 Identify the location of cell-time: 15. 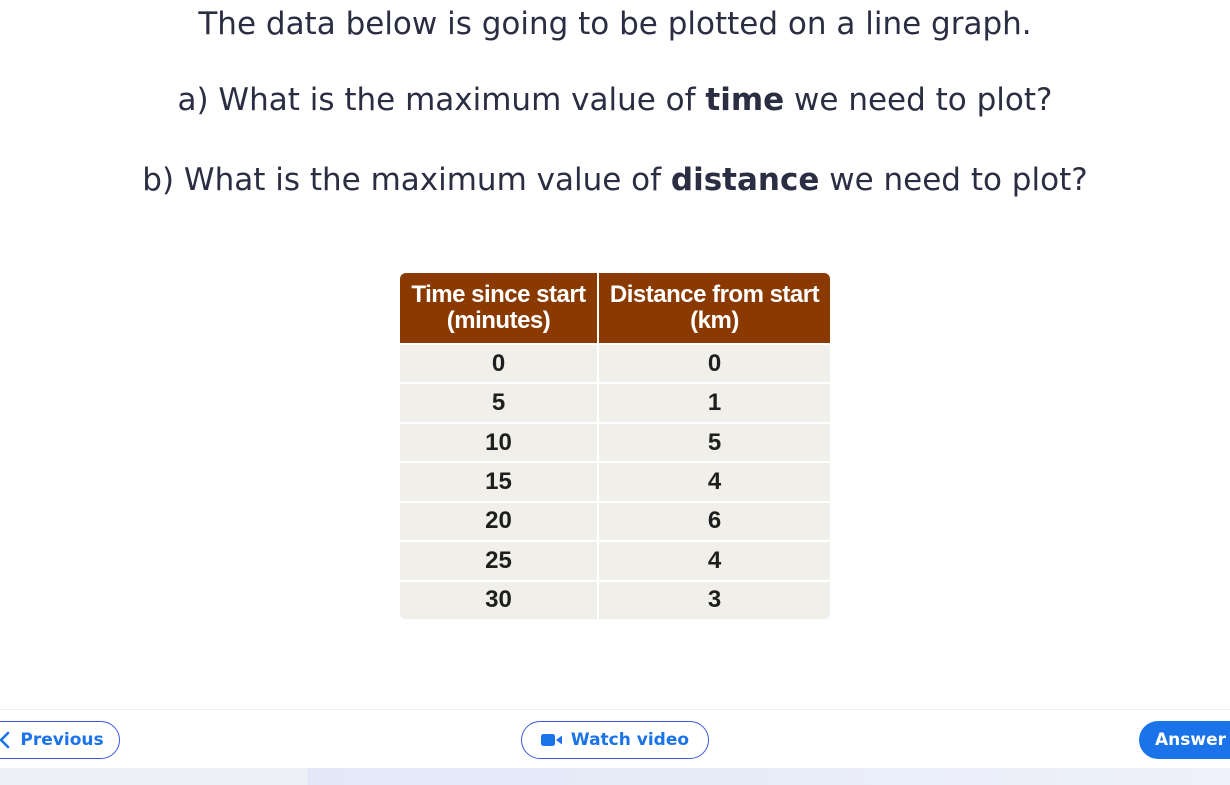
(499, 481).